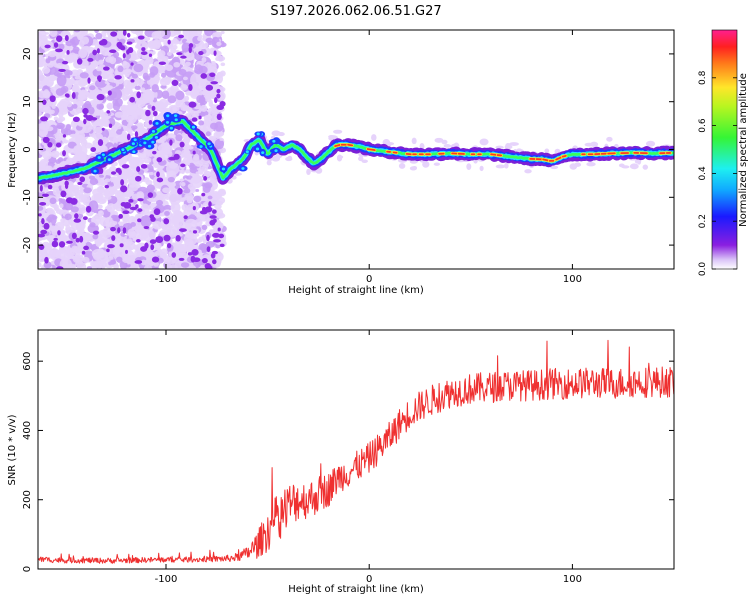 Image resolution: width=750 pixels, height=600 pixels. Describe the element at coordinates (572, 279) in the screenshot. I see `x-tick-label: 100` at that location.